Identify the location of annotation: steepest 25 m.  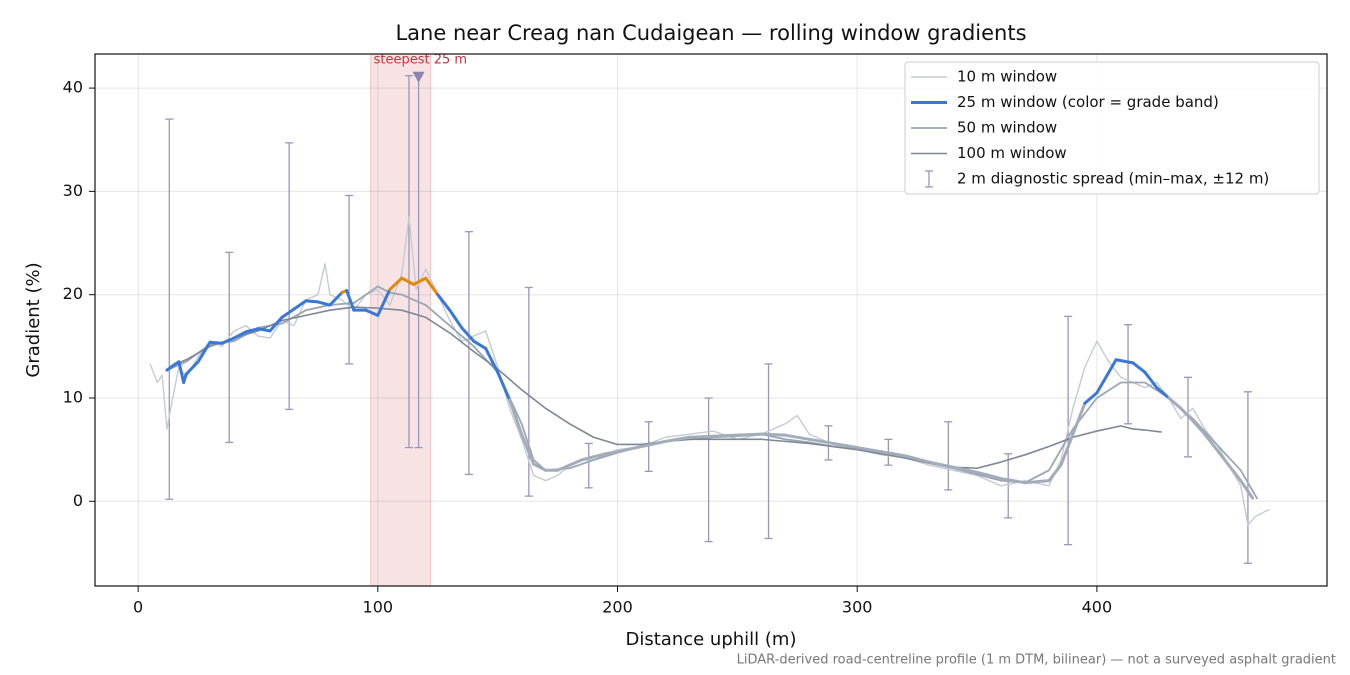
(420, 59).